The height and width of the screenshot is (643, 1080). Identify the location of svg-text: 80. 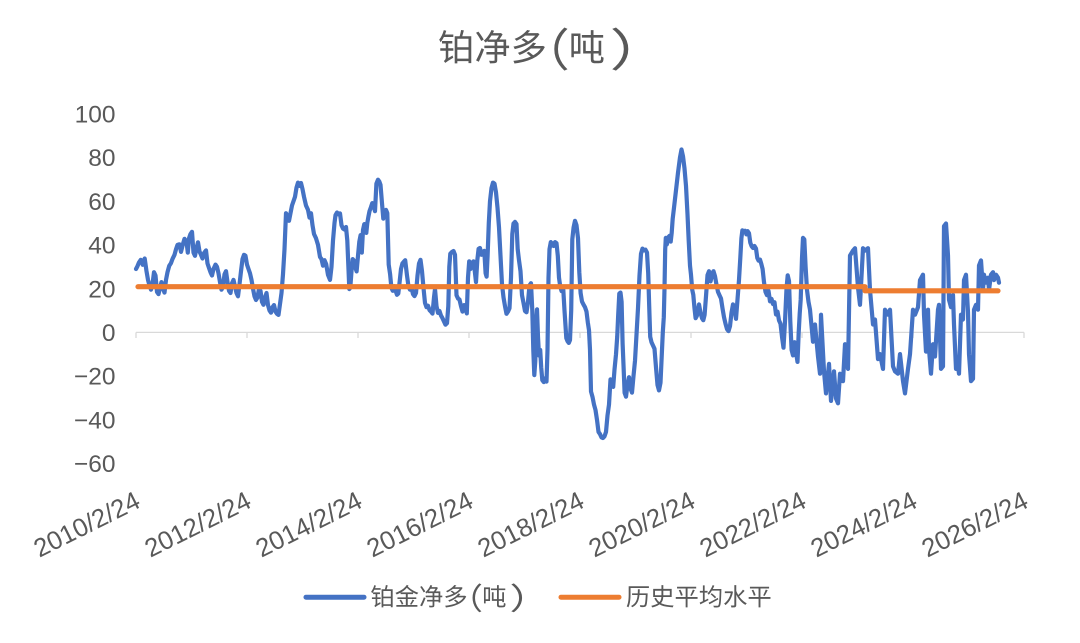
(101, 158).